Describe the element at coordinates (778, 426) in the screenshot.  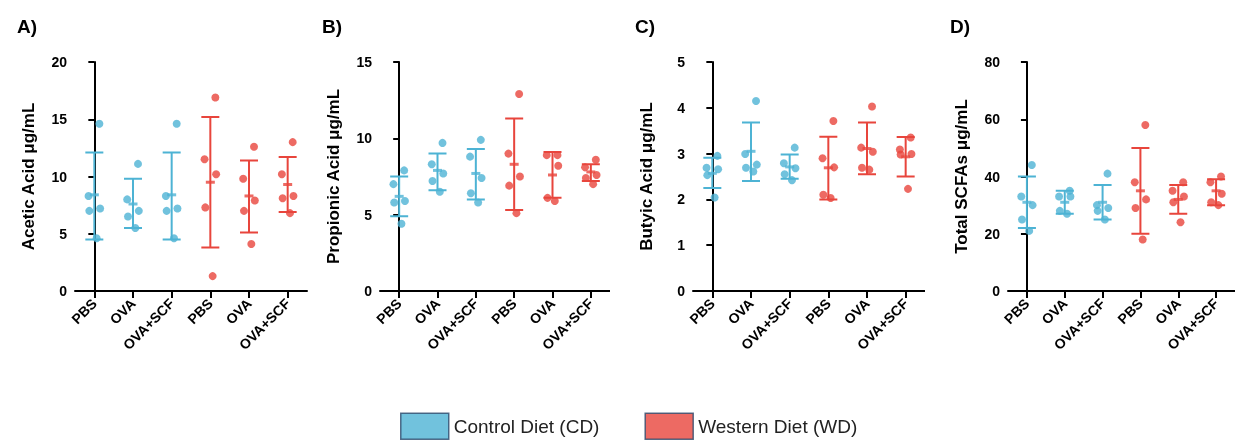
I see `legend-label: Western Diet (WD)` at that location.